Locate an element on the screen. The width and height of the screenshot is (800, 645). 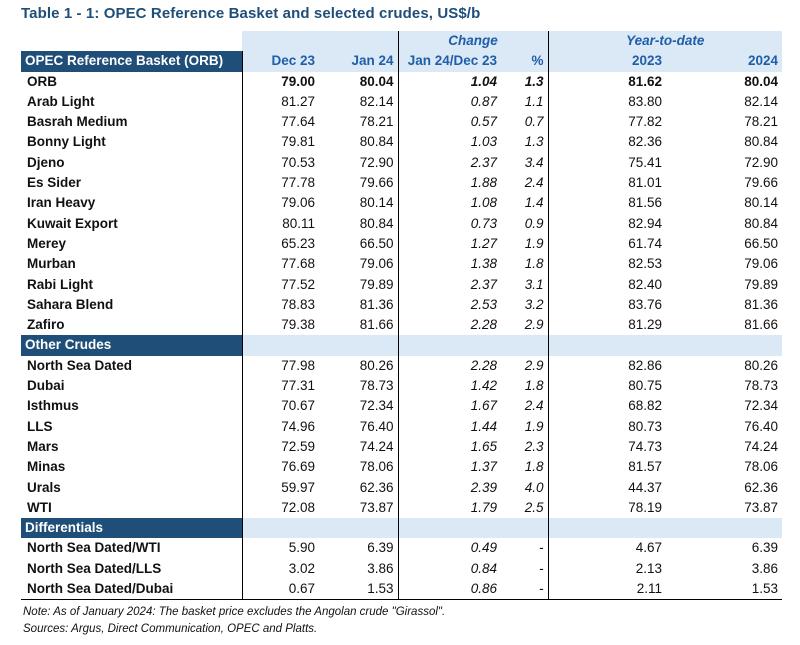
table-row: LLS 74.96 76.40 1.44 1.9 80.73 76.40 is located at coordinates (401, 426).